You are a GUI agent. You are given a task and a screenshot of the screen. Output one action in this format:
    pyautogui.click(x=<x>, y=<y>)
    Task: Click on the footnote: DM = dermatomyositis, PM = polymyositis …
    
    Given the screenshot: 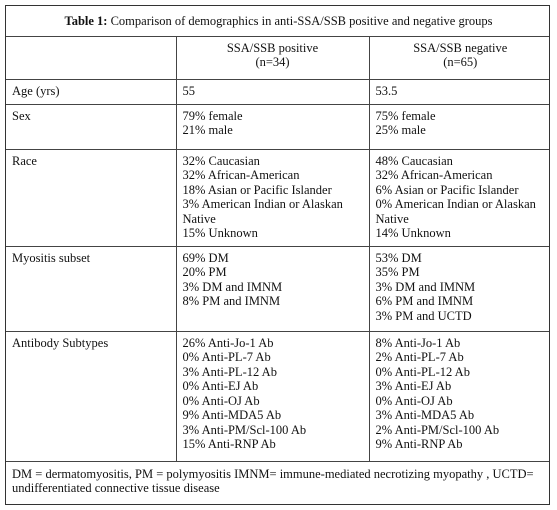 What is the action you would take?
    pyautogui.click(x=277, y=482)
    